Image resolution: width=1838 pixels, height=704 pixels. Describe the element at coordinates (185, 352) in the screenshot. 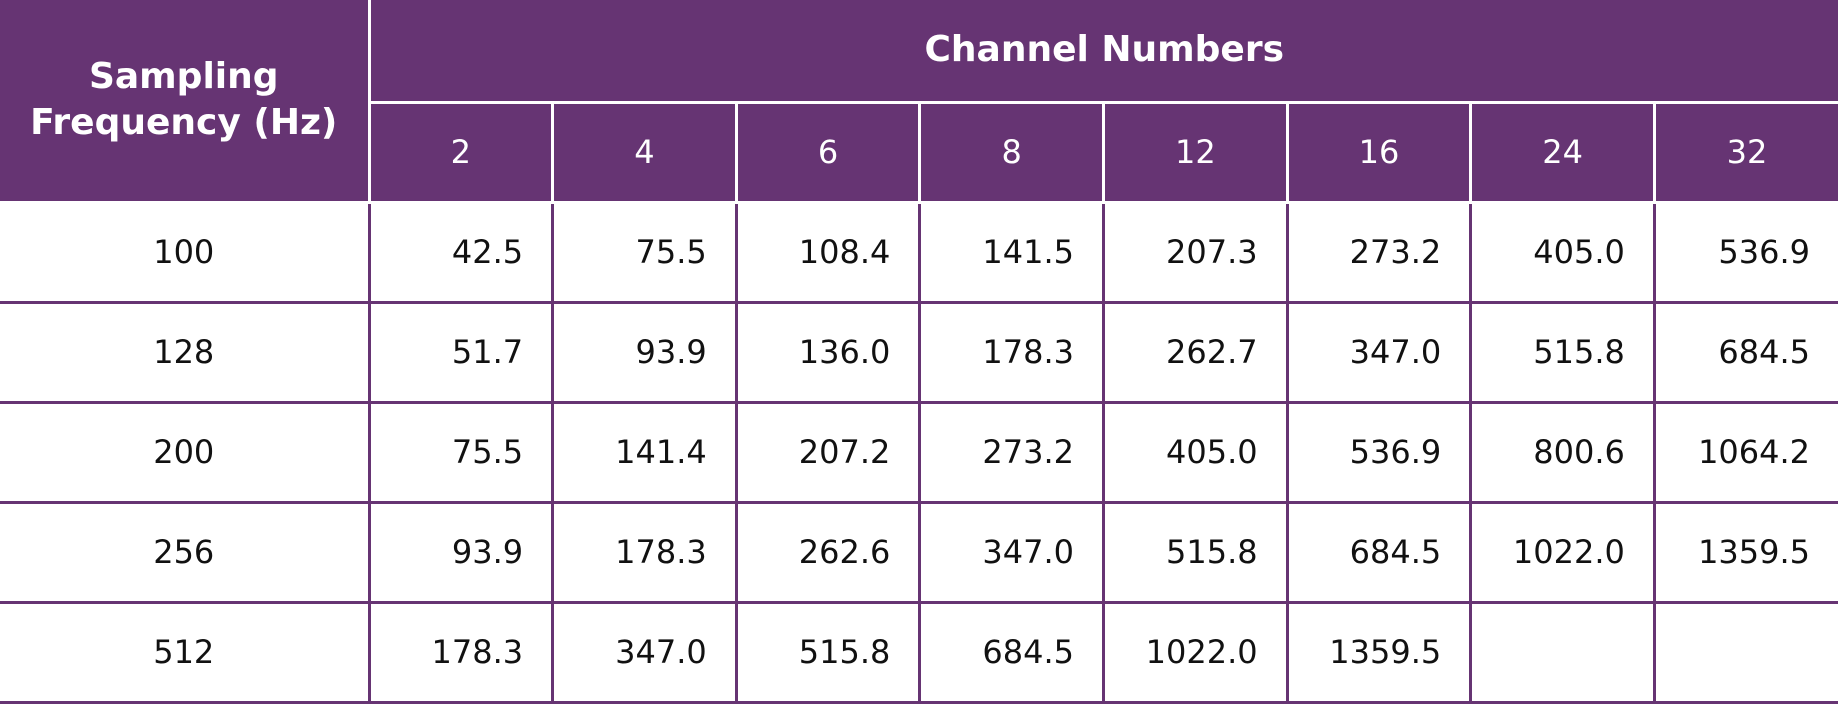

I see `row-header-cell: 128` at that location.